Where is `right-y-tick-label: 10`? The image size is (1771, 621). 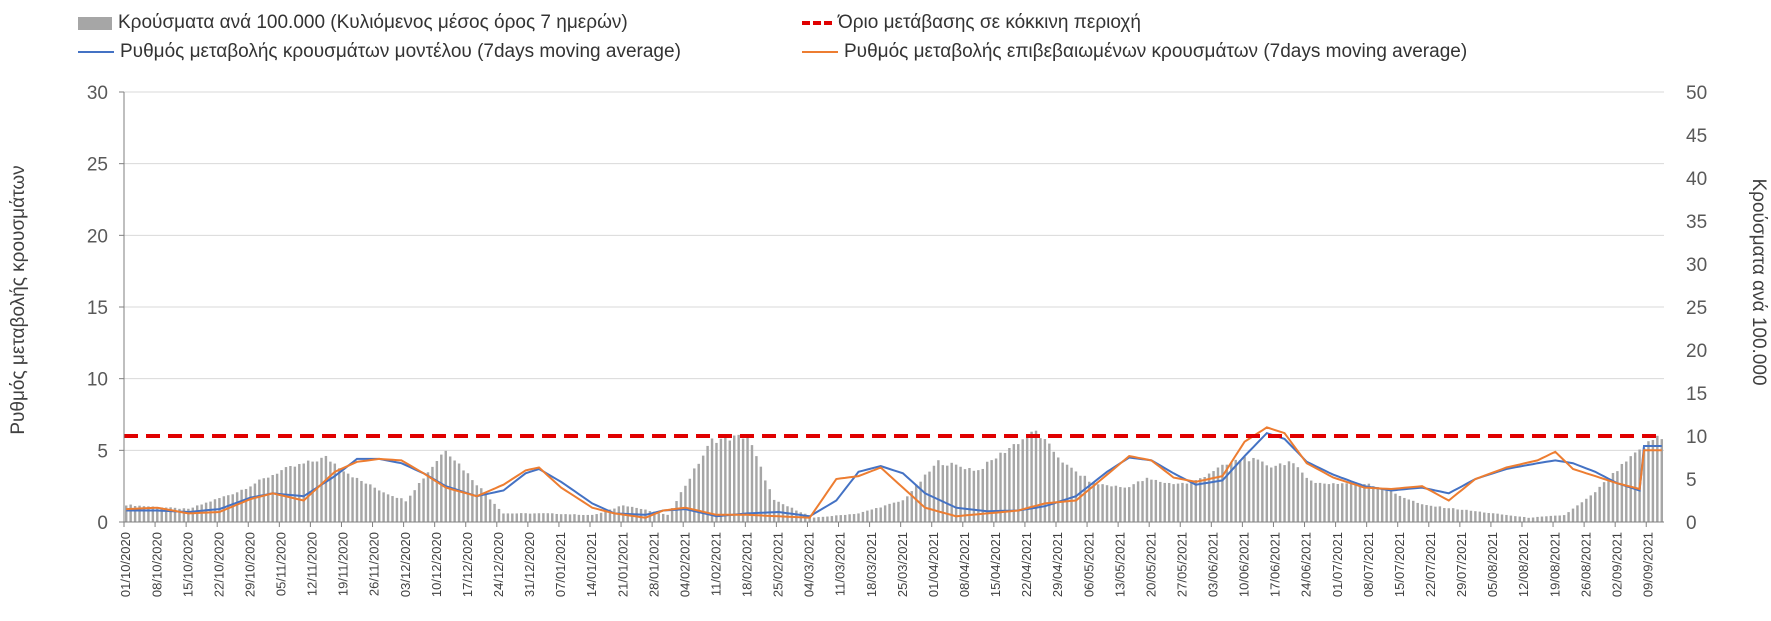 right-y-tick-label: 10 is located at coordinates (1696, 437).